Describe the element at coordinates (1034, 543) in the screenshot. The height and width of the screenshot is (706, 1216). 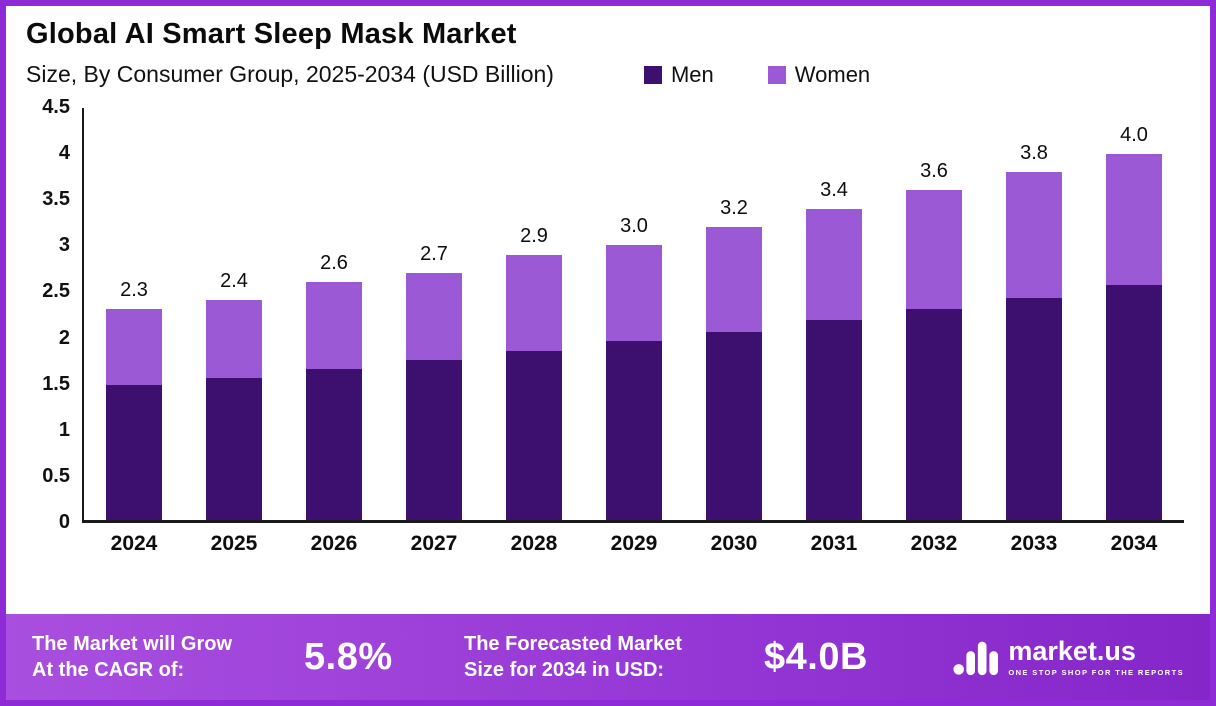
I see `x-label-2033: 2033` at that location.